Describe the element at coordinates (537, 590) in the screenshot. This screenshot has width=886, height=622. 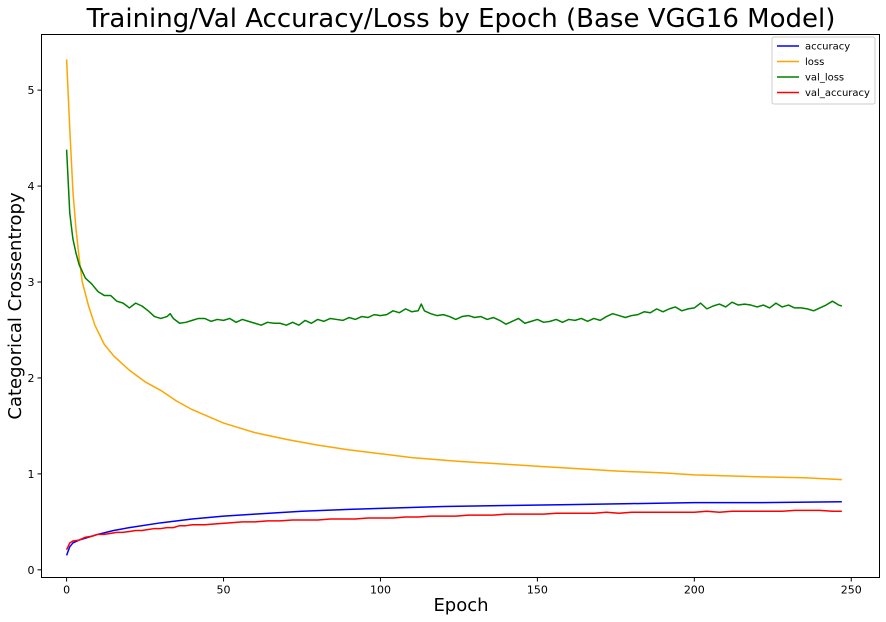
I see `x-tick-label: 150` at that location.